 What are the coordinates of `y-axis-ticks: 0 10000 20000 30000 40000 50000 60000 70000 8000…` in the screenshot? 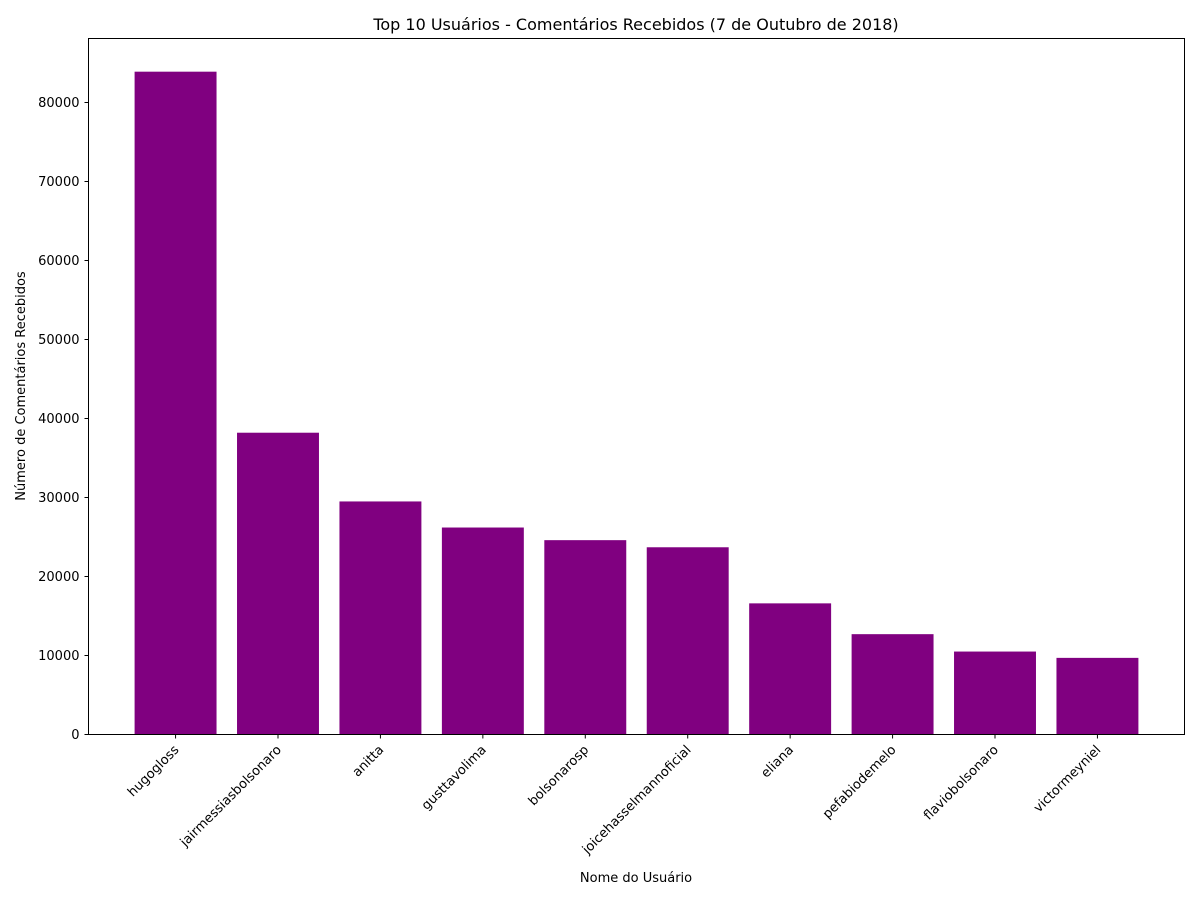 It's located at (63, 419).